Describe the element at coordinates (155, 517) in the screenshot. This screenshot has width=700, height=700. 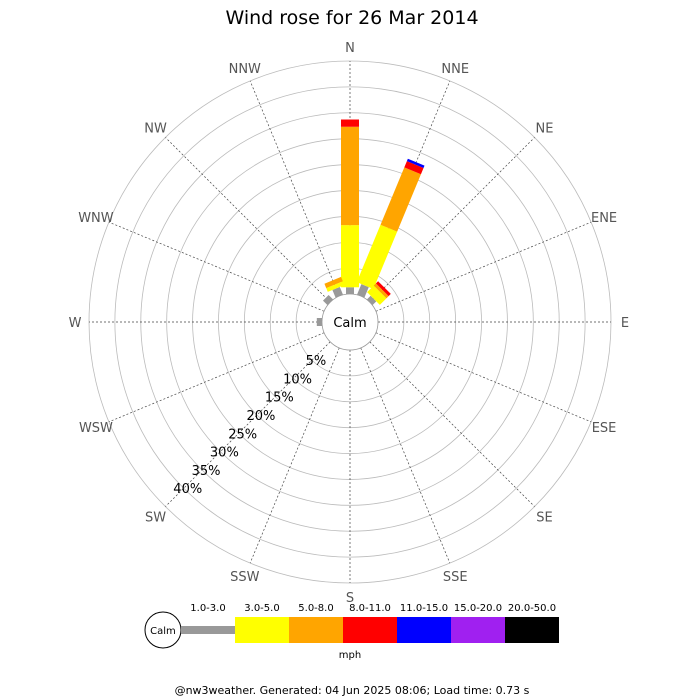
I see `direction-label-sw: SW` at that location.